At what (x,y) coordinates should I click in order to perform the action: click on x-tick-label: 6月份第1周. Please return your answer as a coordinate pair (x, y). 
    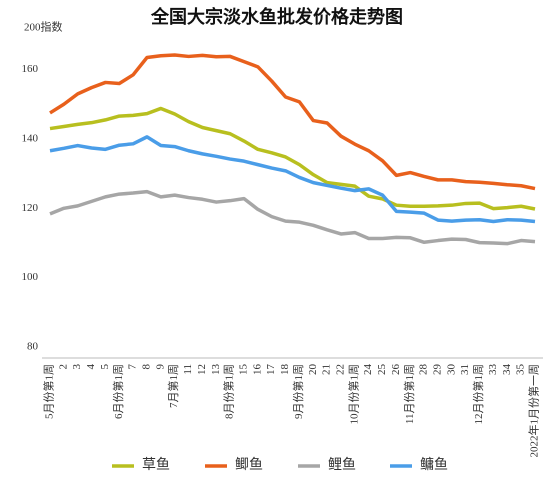
    Looking at the image, I should click on (118, 391).